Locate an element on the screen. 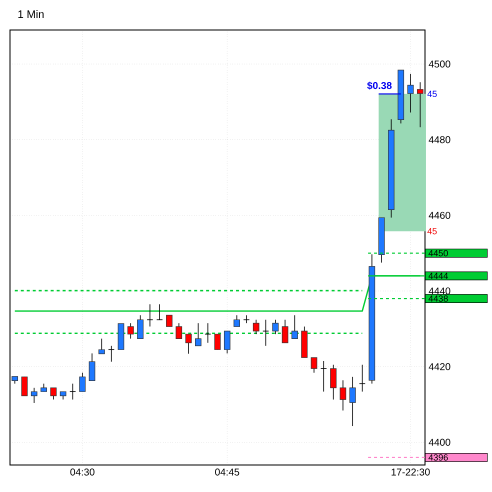 This screenshot has width=492, height=492. y-tick-label: 4480 is located at coordinates (439, 140).